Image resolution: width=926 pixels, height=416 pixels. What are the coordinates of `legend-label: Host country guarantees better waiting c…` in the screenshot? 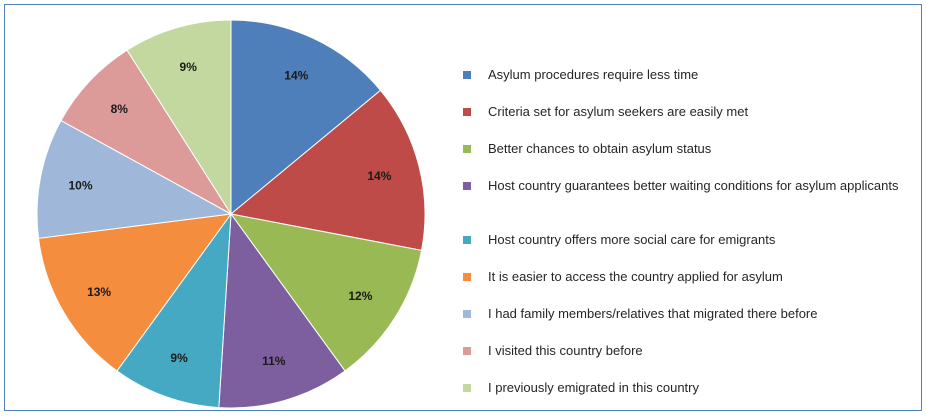 It's located at (693, 185).